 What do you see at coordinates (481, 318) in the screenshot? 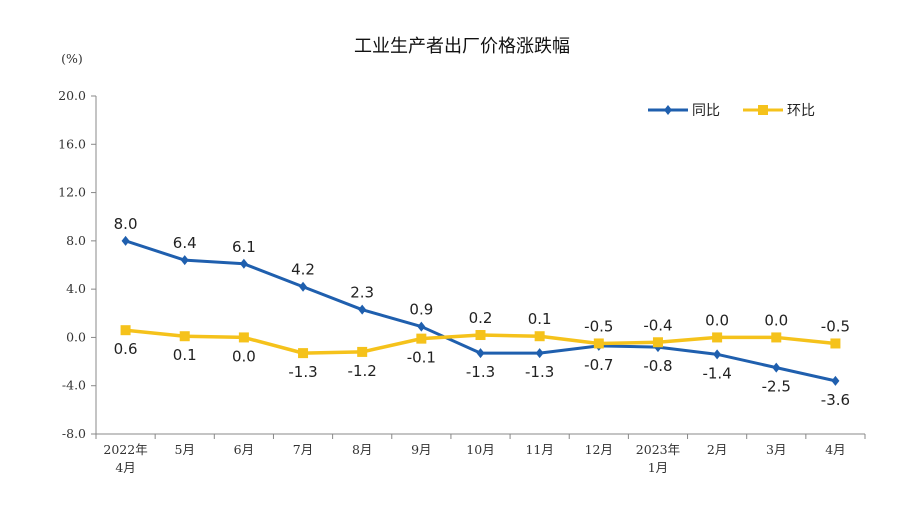
I see `data-label-mom: 0.2` at bounding box center [481, 318].